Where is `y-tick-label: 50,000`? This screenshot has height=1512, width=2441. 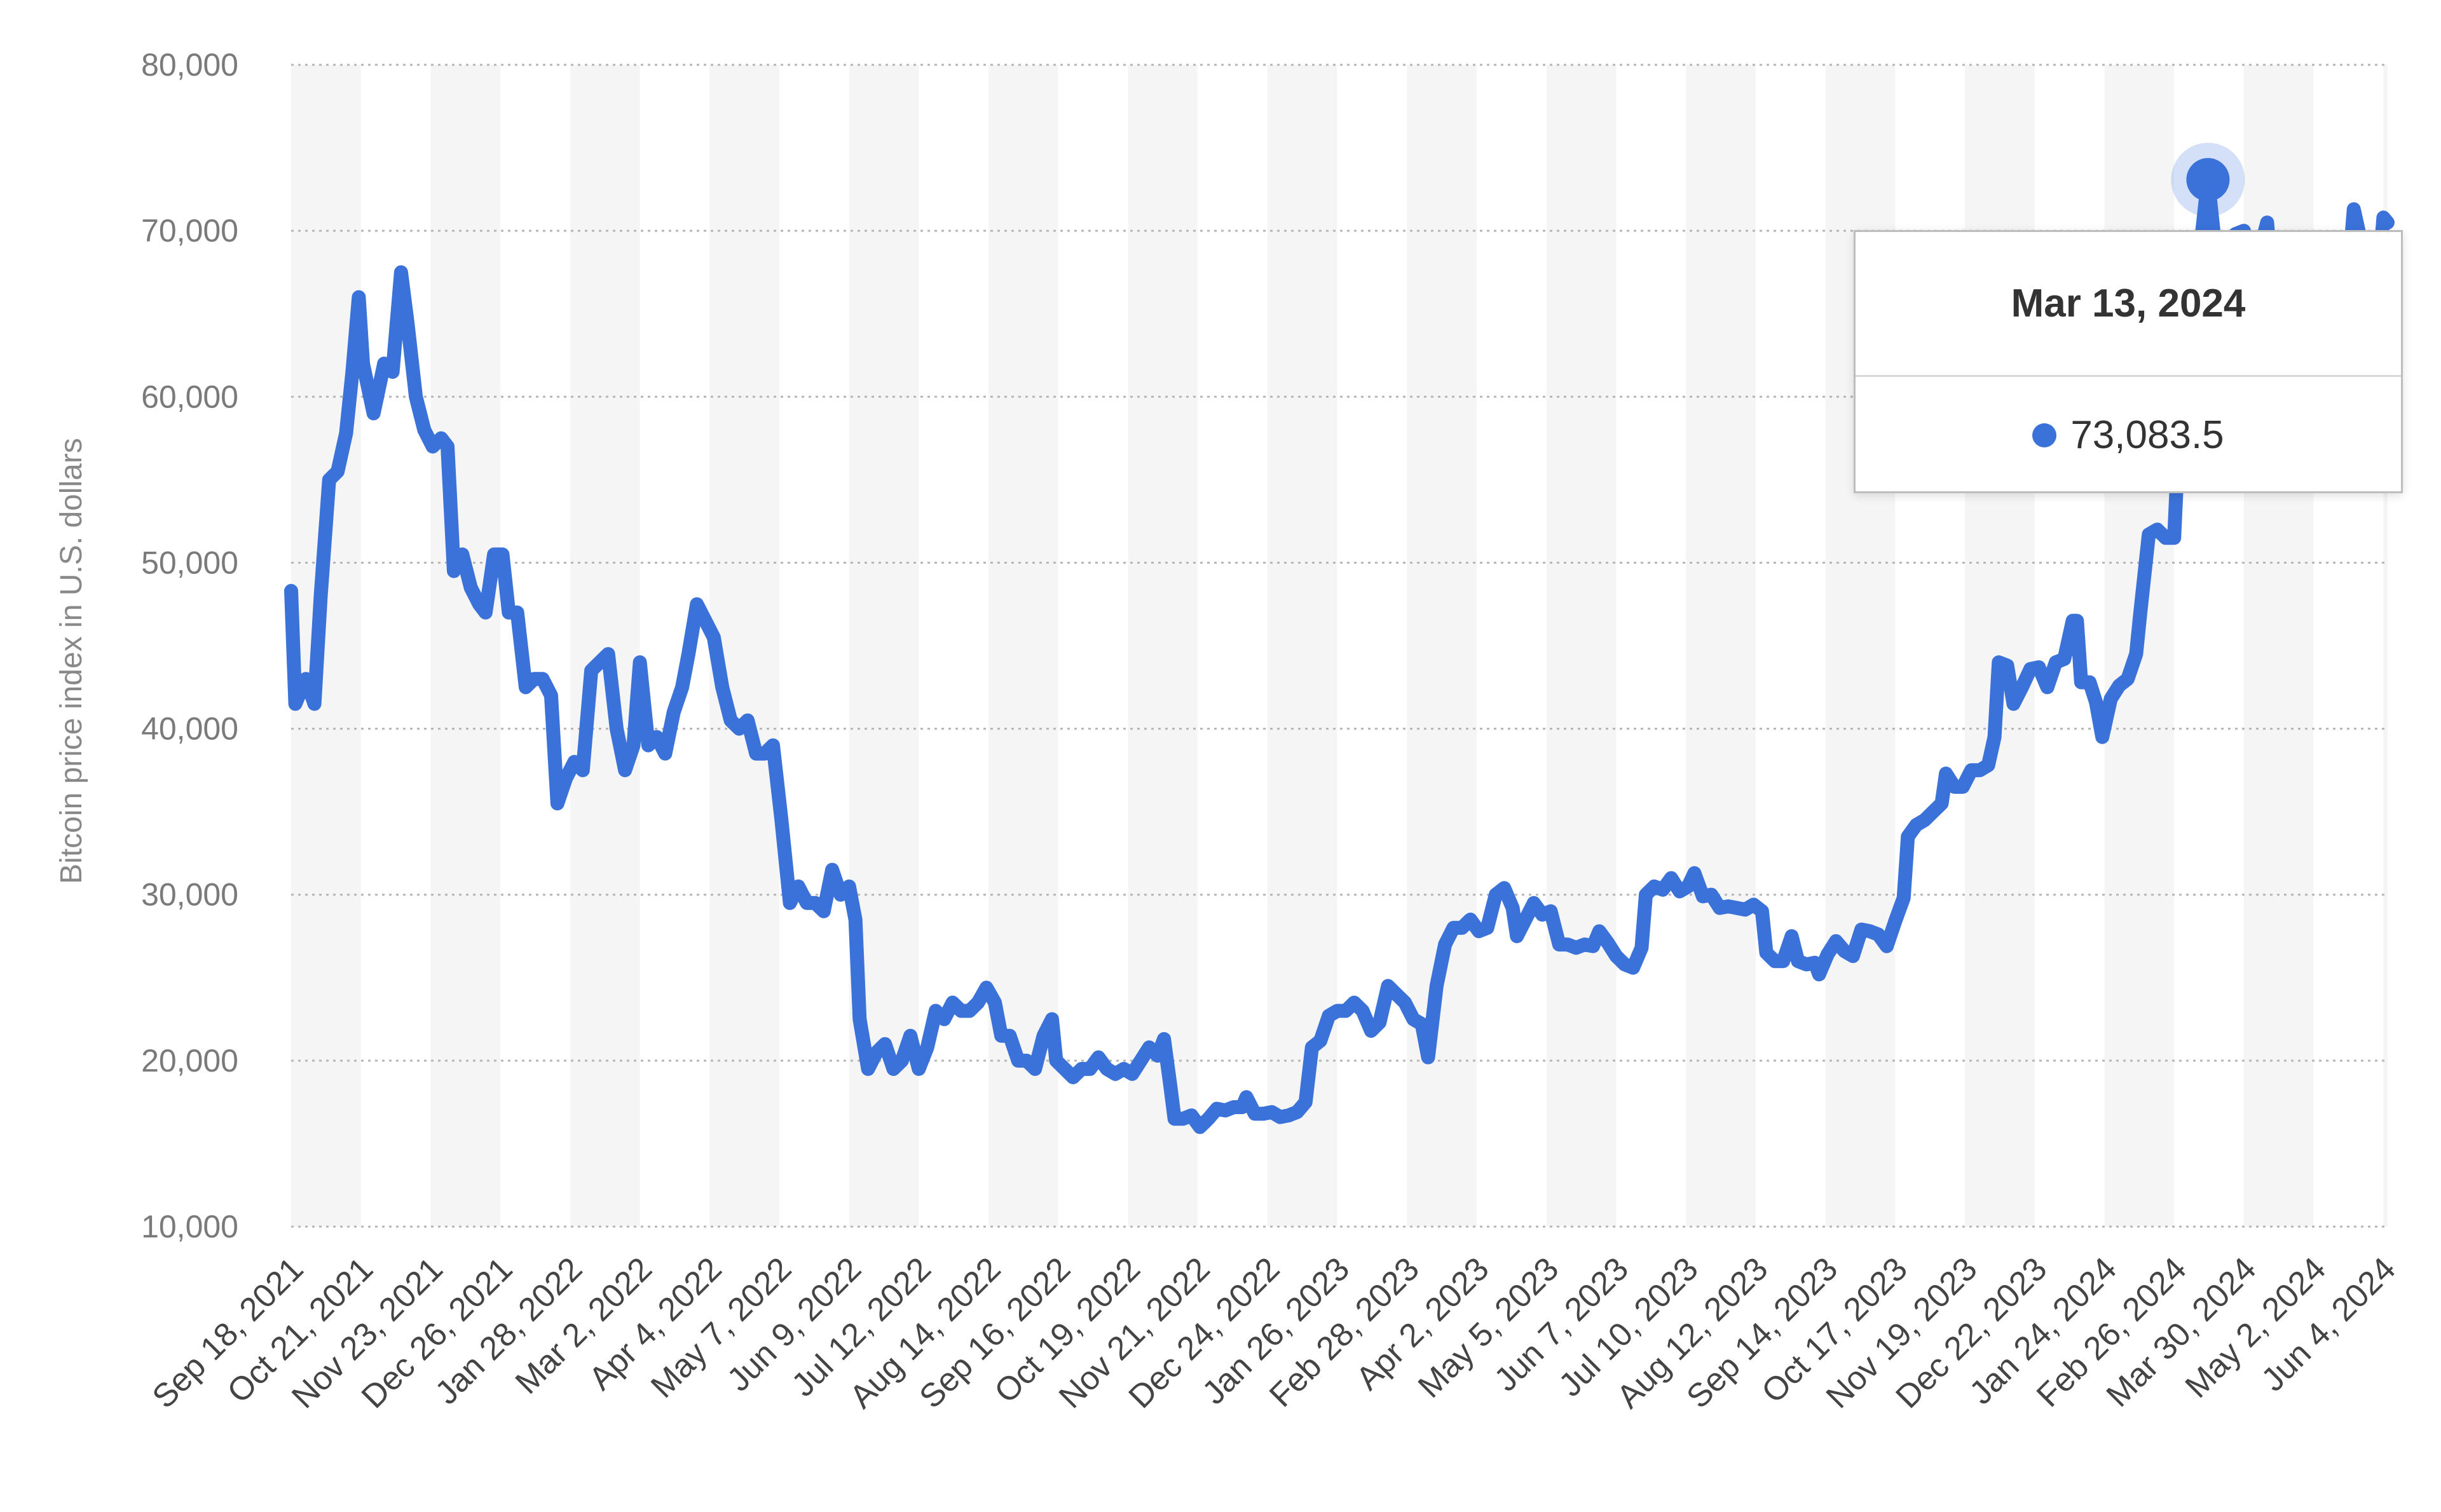 y-tick-label: 50,000 is located at coordinates (189, 563).